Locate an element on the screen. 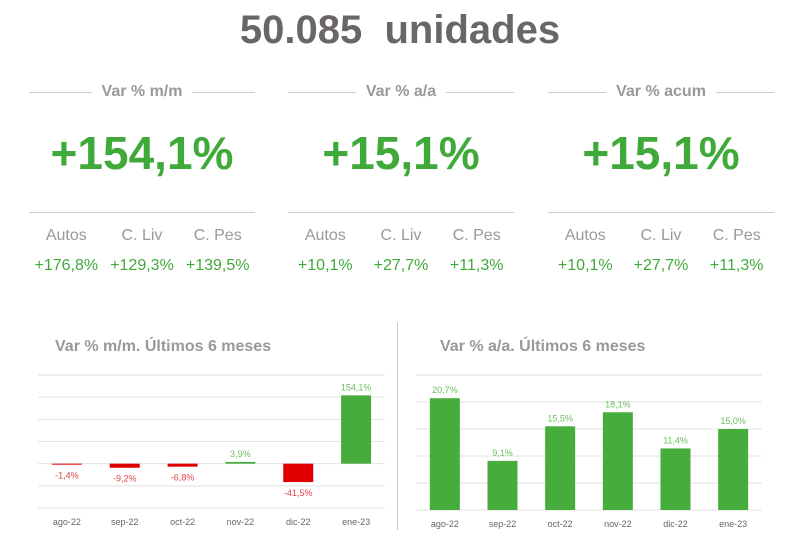 The height and width of the screenshot is (544, 800). data-label: -41,5% is located at coordinates (298, 493).